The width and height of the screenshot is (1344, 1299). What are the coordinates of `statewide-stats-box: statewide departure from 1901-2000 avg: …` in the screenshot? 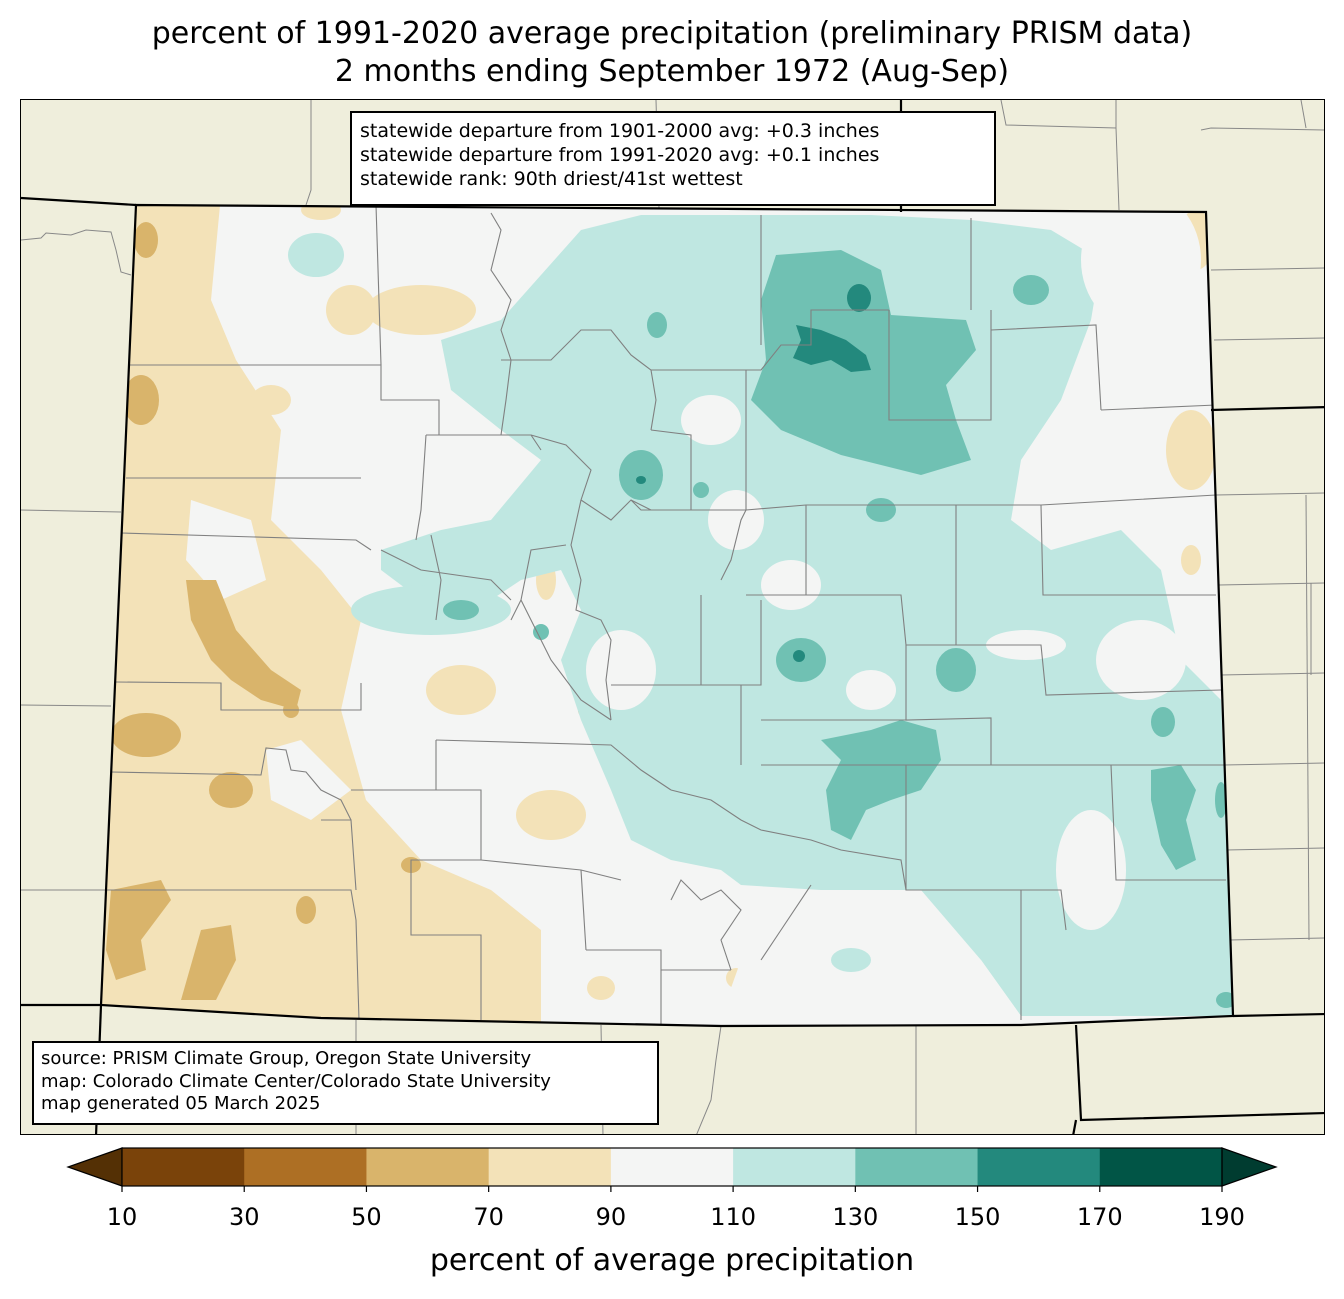 It's located at (673, 158).